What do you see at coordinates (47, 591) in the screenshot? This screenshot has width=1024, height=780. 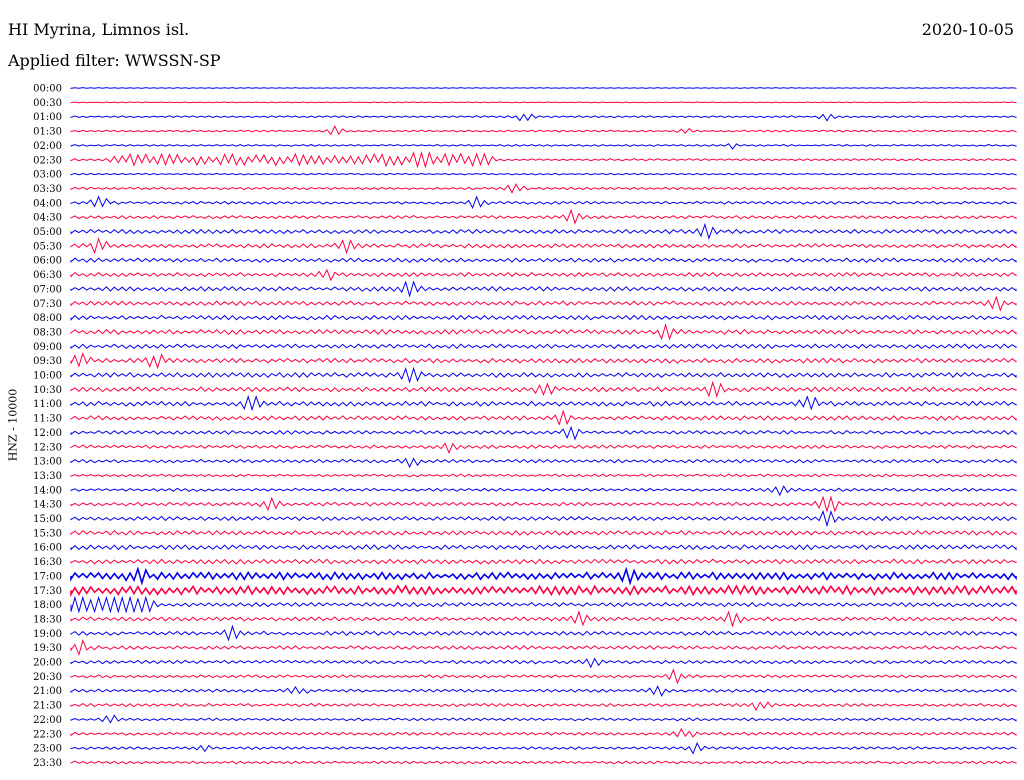 I see `time-tick-label: 17:30` at bounding box center [47, 591].